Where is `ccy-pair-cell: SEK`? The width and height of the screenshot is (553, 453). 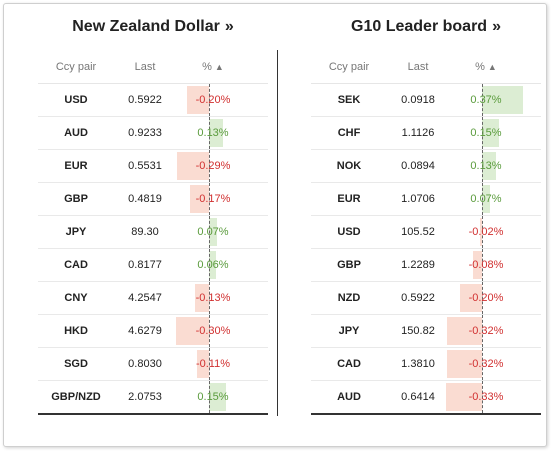
ccy-pair-cell: SEK is located at coordinates (349, 100).